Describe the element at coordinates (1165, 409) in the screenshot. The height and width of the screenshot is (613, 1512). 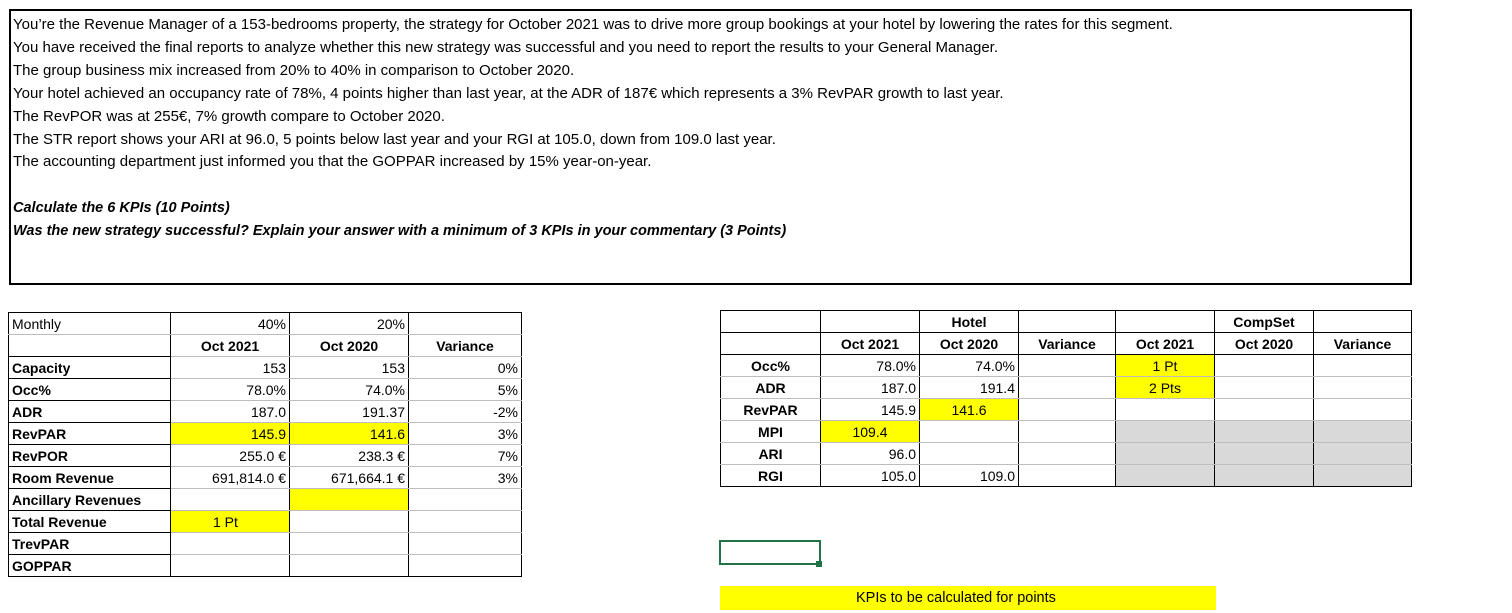
I see `compset-oct-2021` at that location.